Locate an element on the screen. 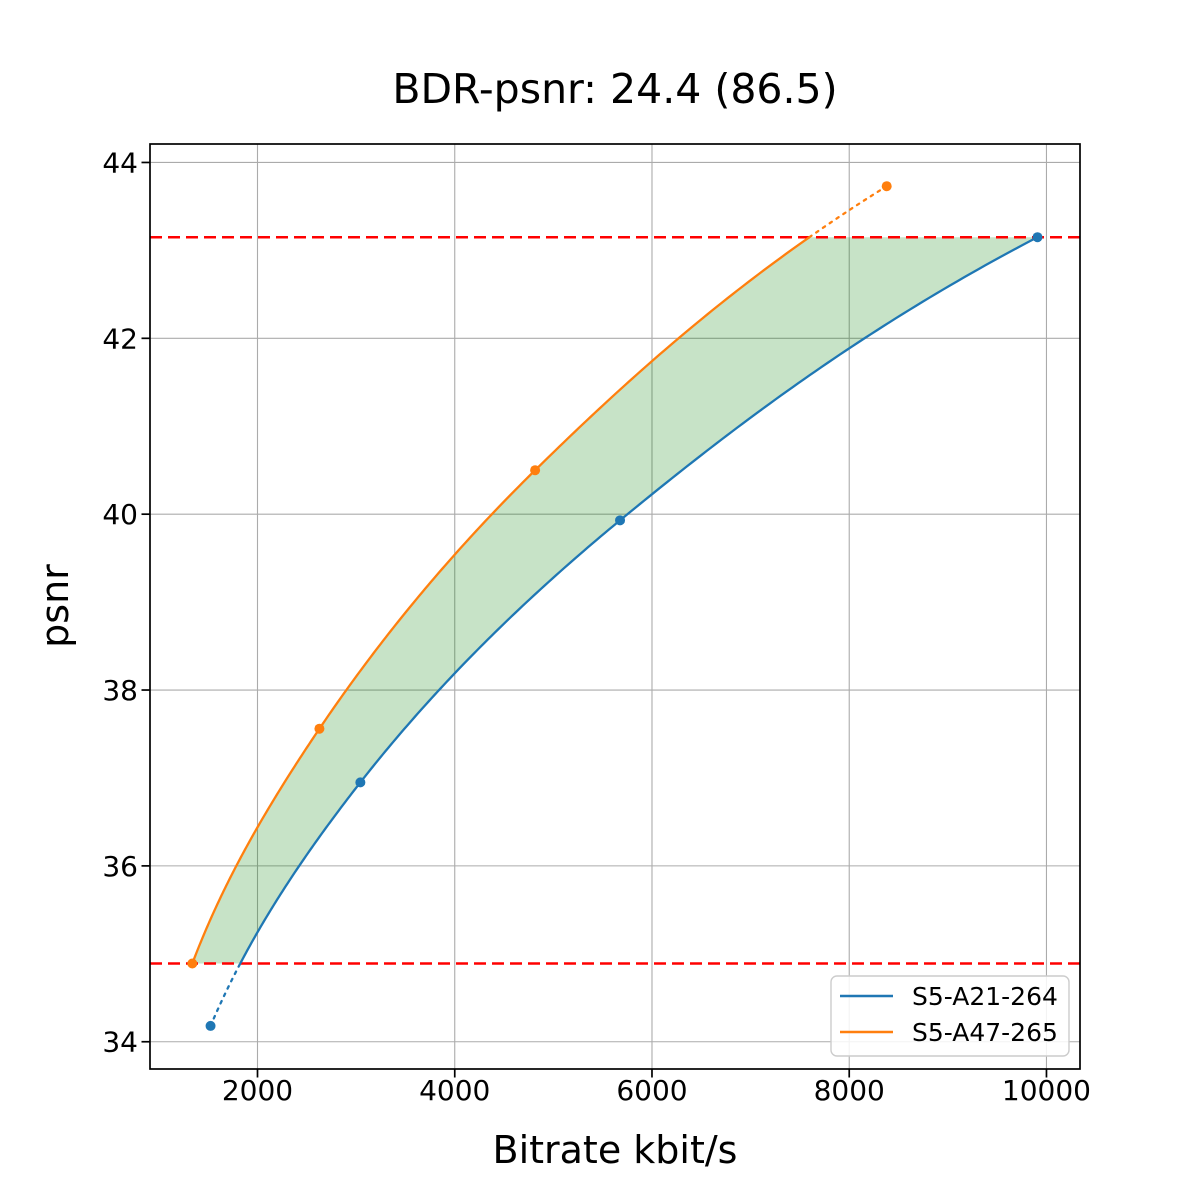 The height and width of the screenshot is (1200, 1200). y-tick-label: 36 is located at coordinates (120, 866).